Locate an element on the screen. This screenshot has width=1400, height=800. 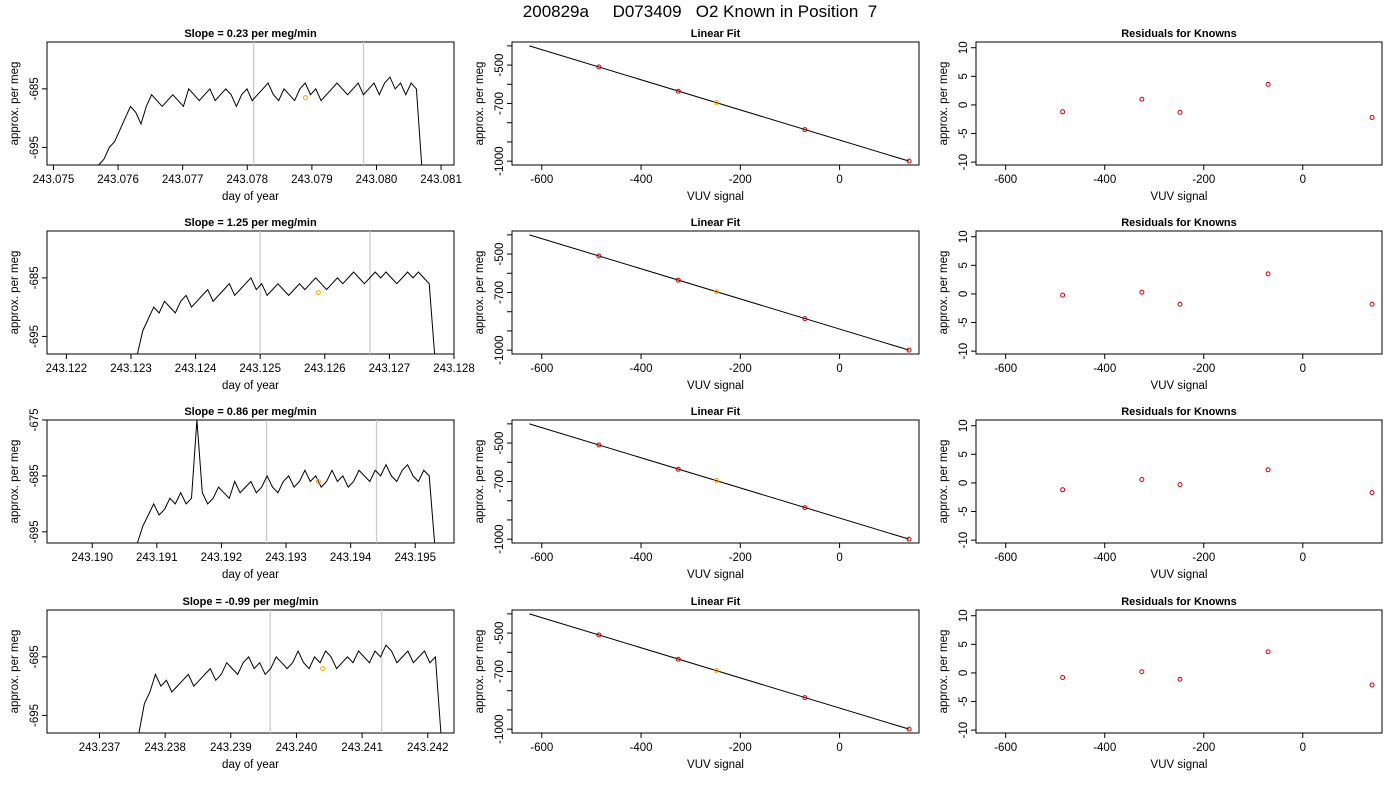
x-tick-label: 243.081 is located at coordinates (441, 180).